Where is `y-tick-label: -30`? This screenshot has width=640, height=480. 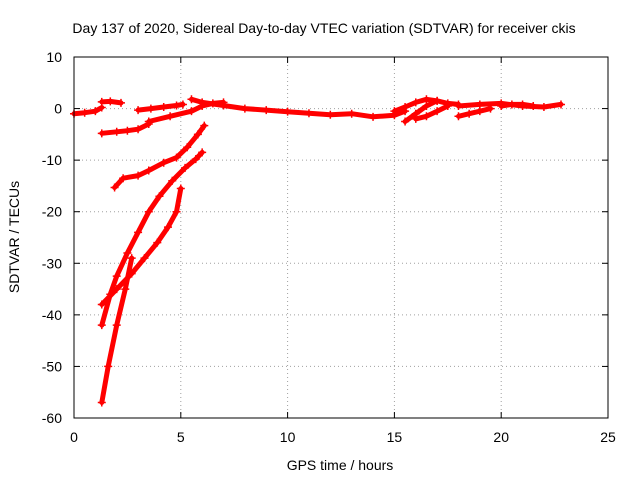
y-tick-label: -30 is located at coordinates (52, 263).